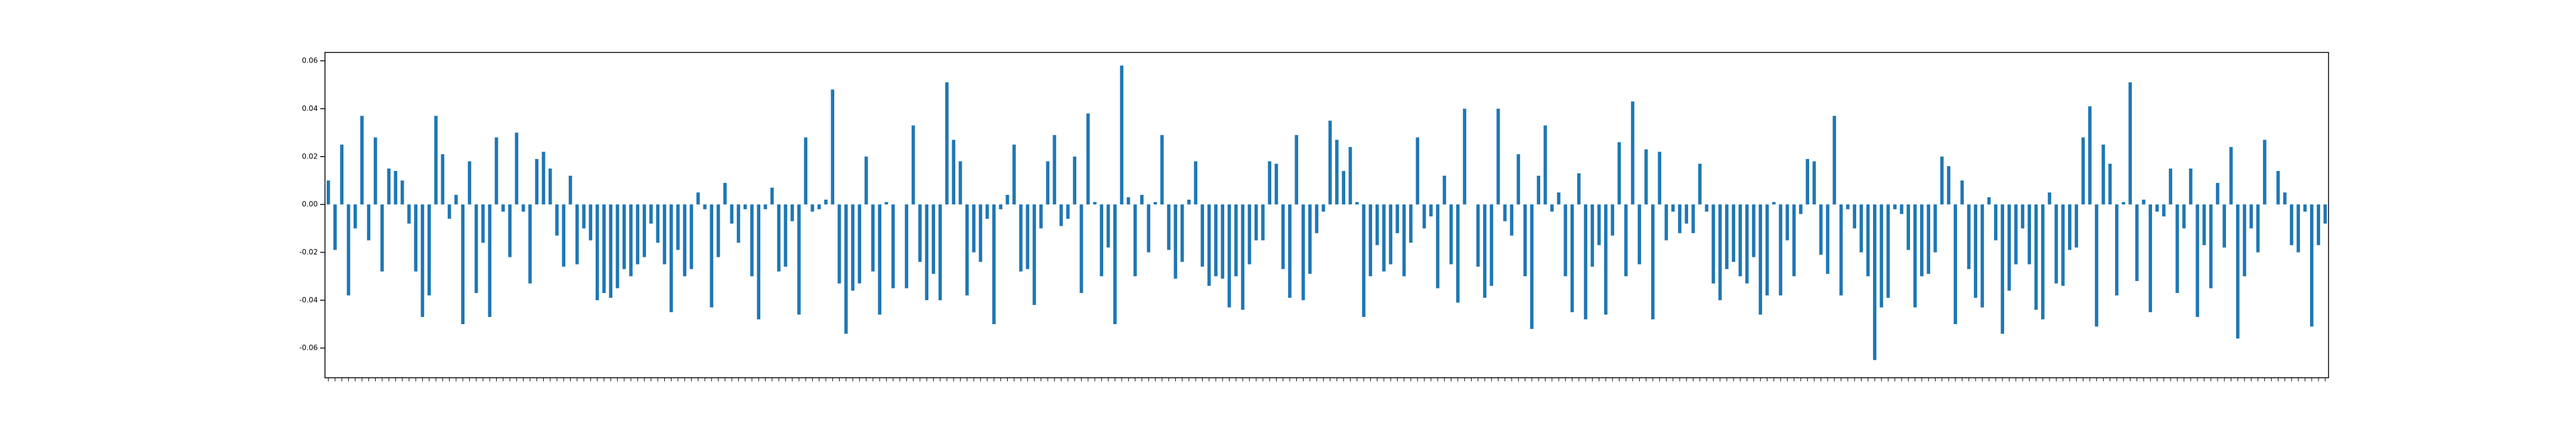  I want to click on y-tick-label: 0.02, so click(310, 156).